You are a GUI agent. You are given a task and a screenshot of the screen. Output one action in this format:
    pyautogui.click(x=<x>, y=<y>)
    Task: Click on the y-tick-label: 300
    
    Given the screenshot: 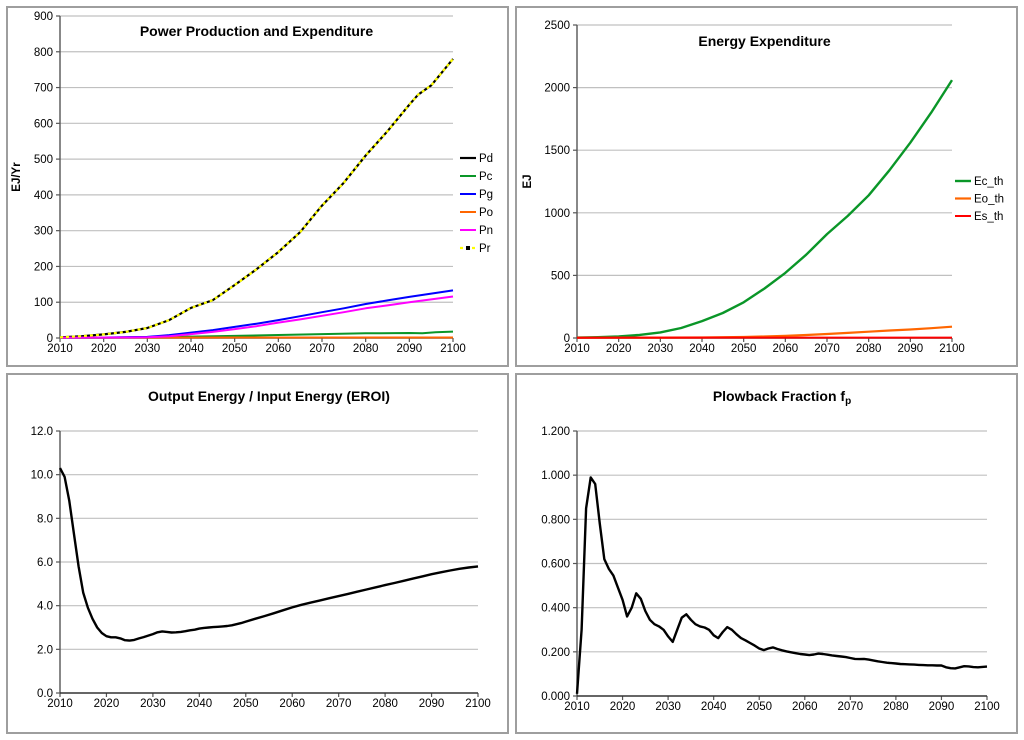 What is the action you would take?
    pyautogui.click(x=43, y=232)
    